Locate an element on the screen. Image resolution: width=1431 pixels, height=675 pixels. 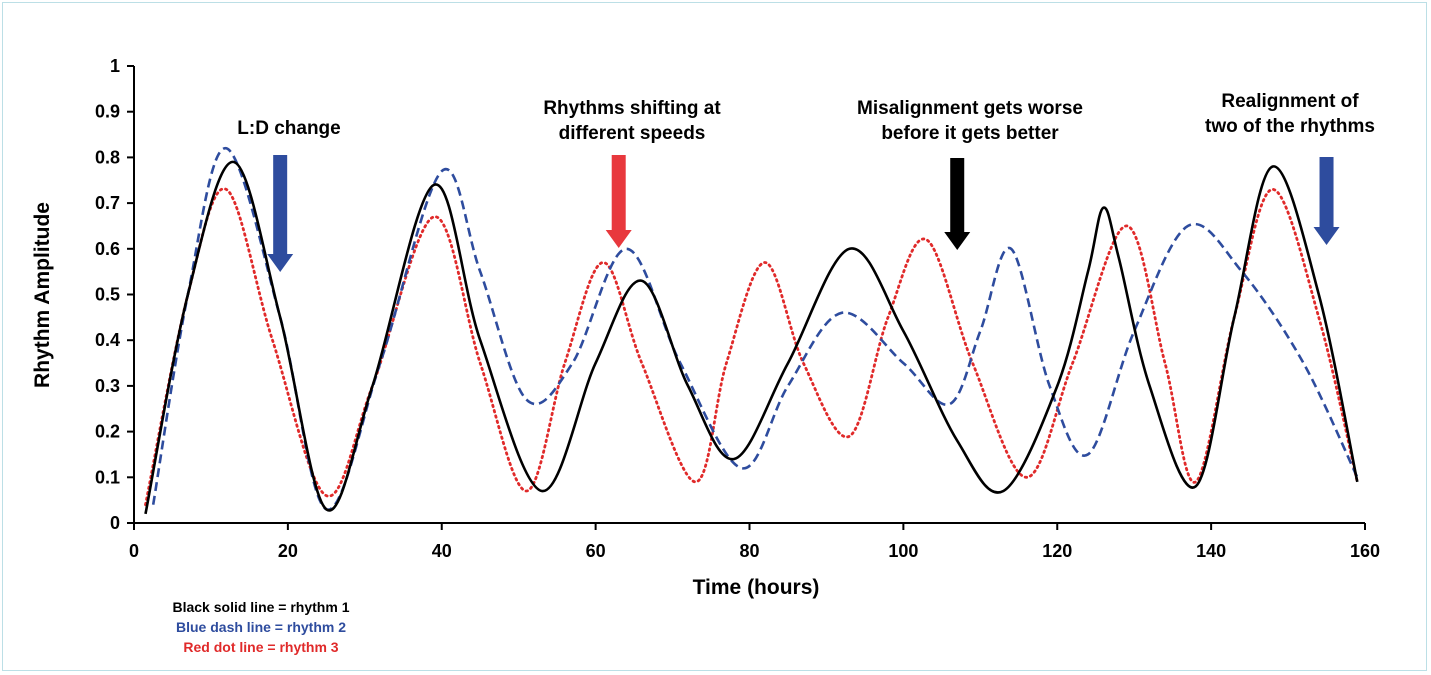
y-tick-label: 0.3 is located at coordinates (107, 386).